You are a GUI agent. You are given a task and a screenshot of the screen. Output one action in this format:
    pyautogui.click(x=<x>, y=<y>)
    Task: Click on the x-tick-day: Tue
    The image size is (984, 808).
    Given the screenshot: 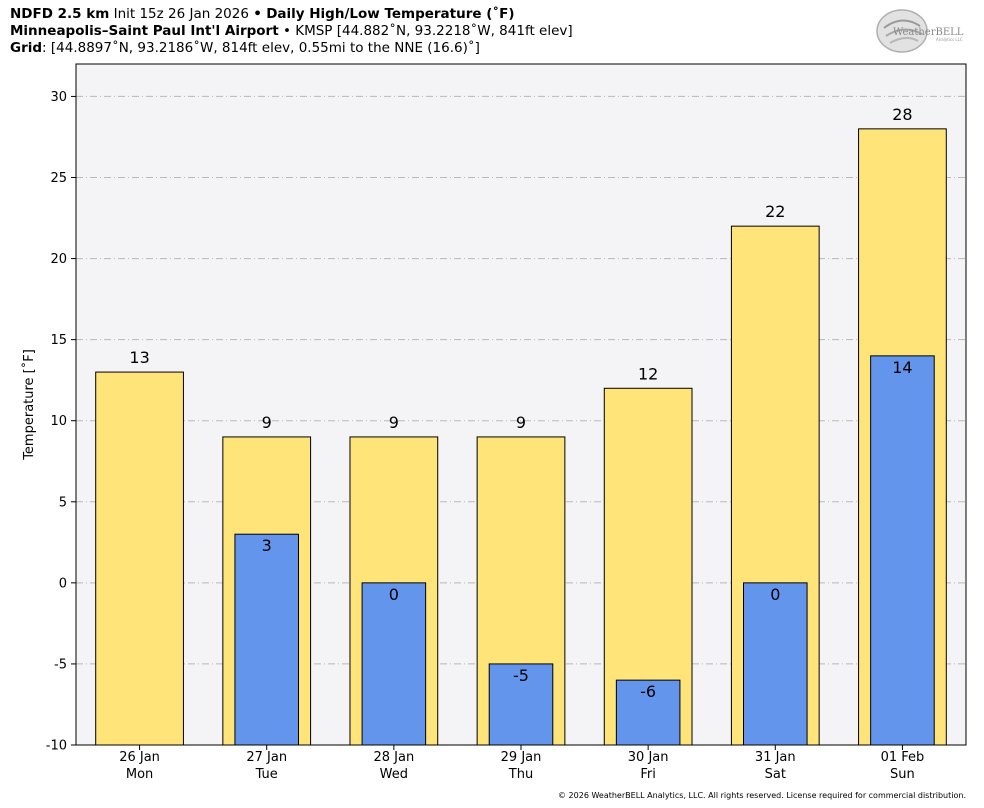 What is the action you would take?
    pyautogui.click(x=266, y=774)
    